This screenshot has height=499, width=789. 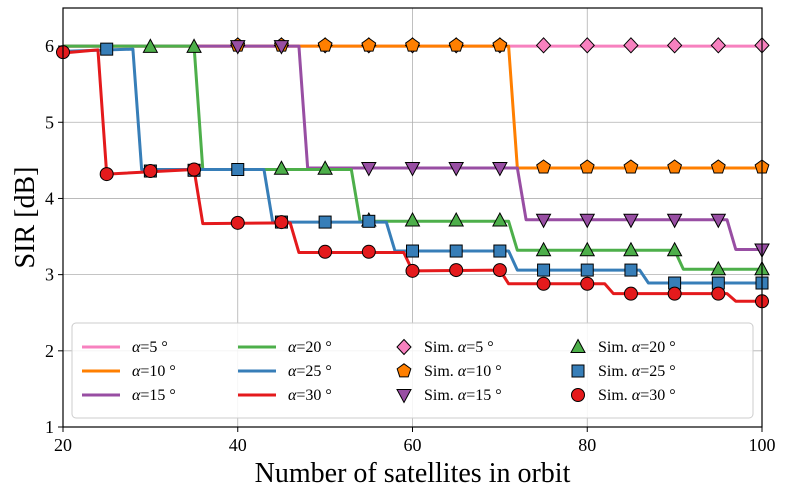 I want to click on legend-label-alpha-15: α=15 °, so click(x=154, y=395).